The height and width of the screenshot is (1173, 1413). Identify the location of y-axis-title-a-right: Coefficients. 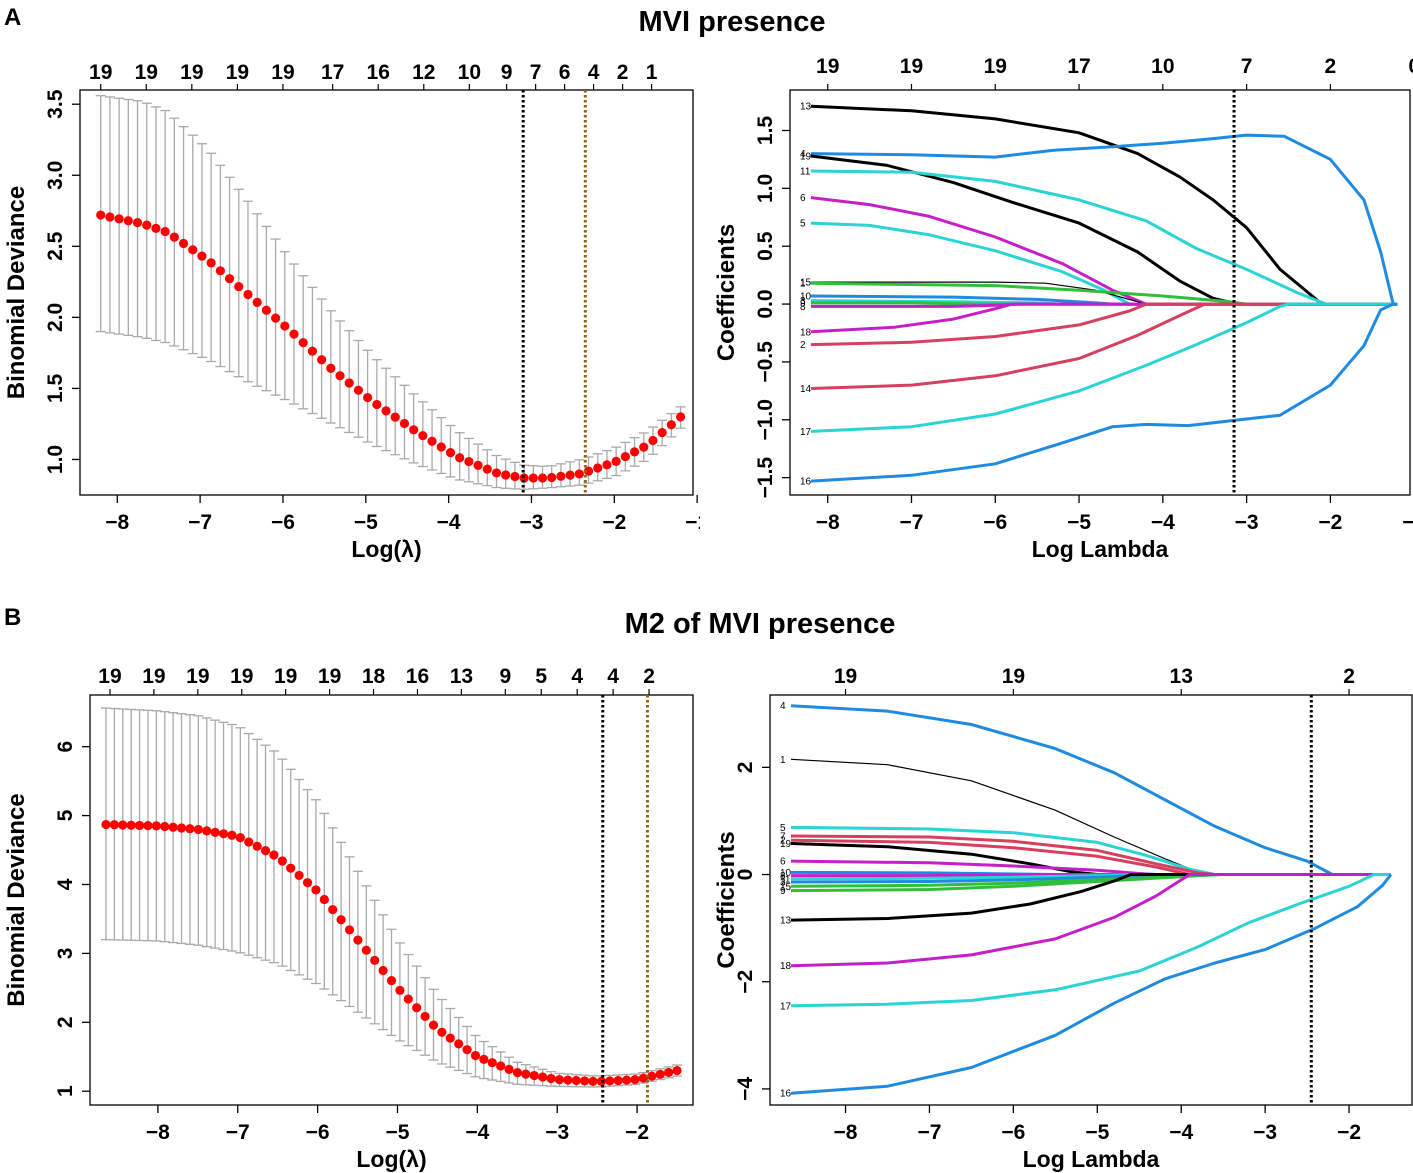
(726, 292).